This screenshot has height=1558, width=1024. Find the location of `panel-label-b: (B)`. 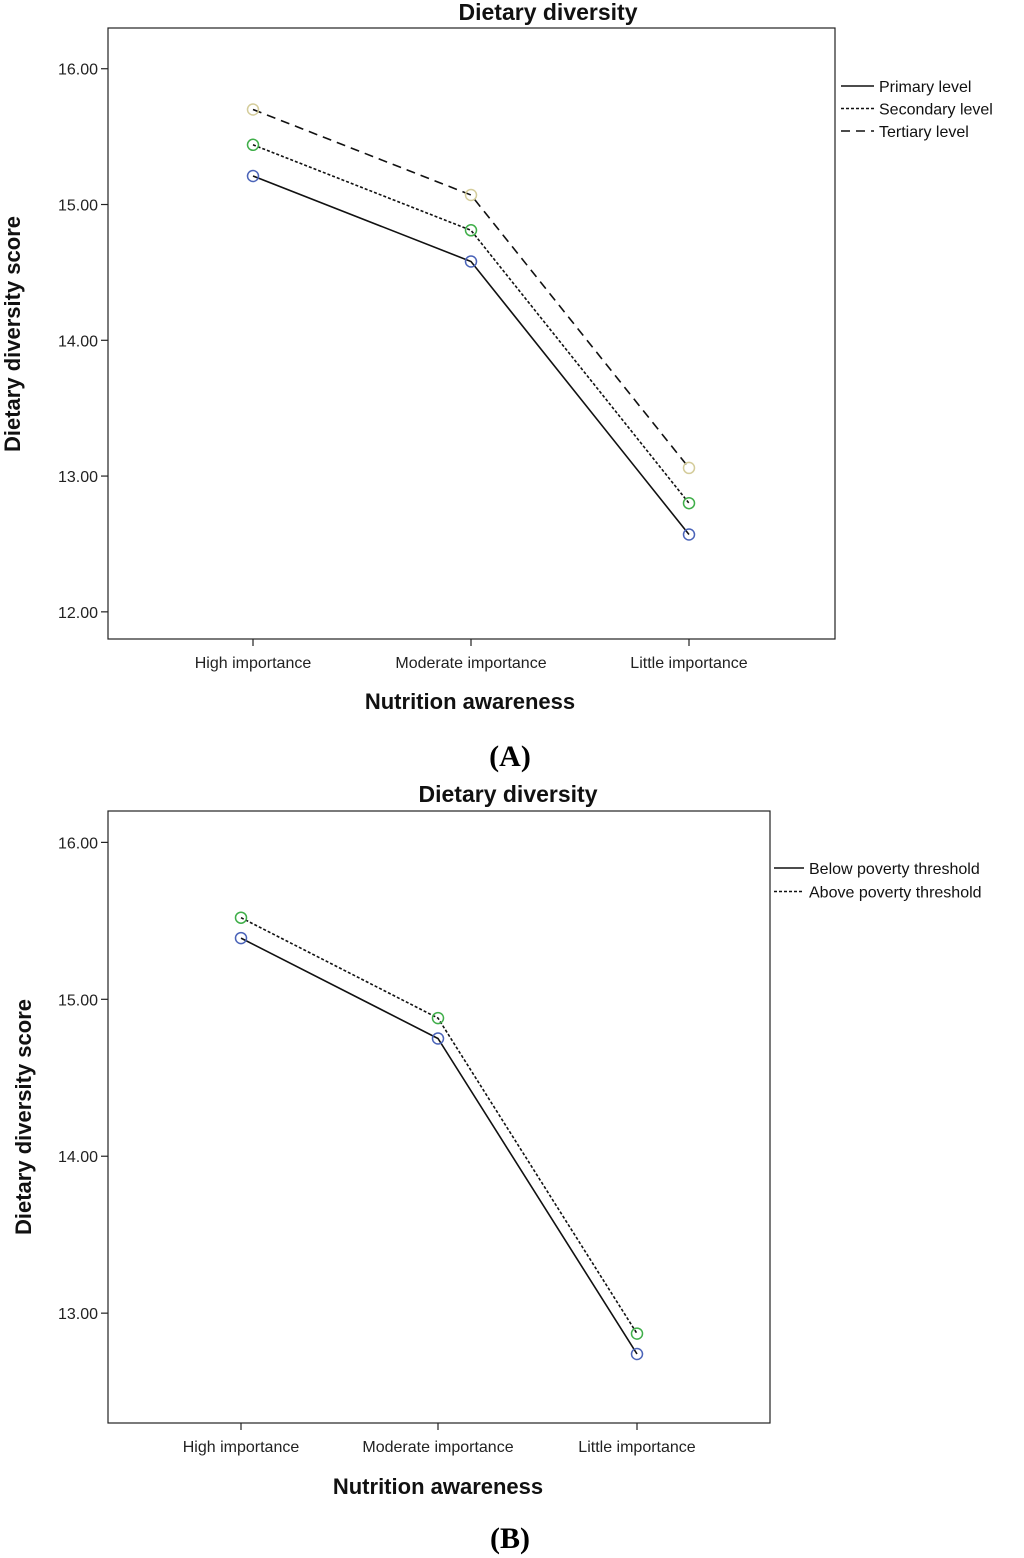

panel-label-b: (B) is located at coordinates (510, 1538).